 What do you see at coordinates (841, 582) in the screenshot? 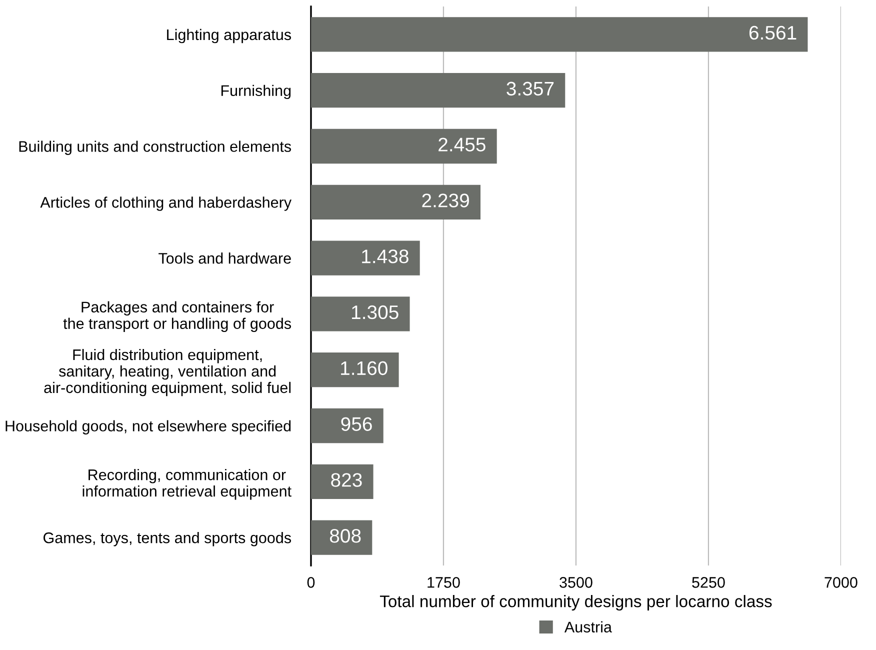
I see `x-tick-label: 7000` at bounding box center [841, 582].